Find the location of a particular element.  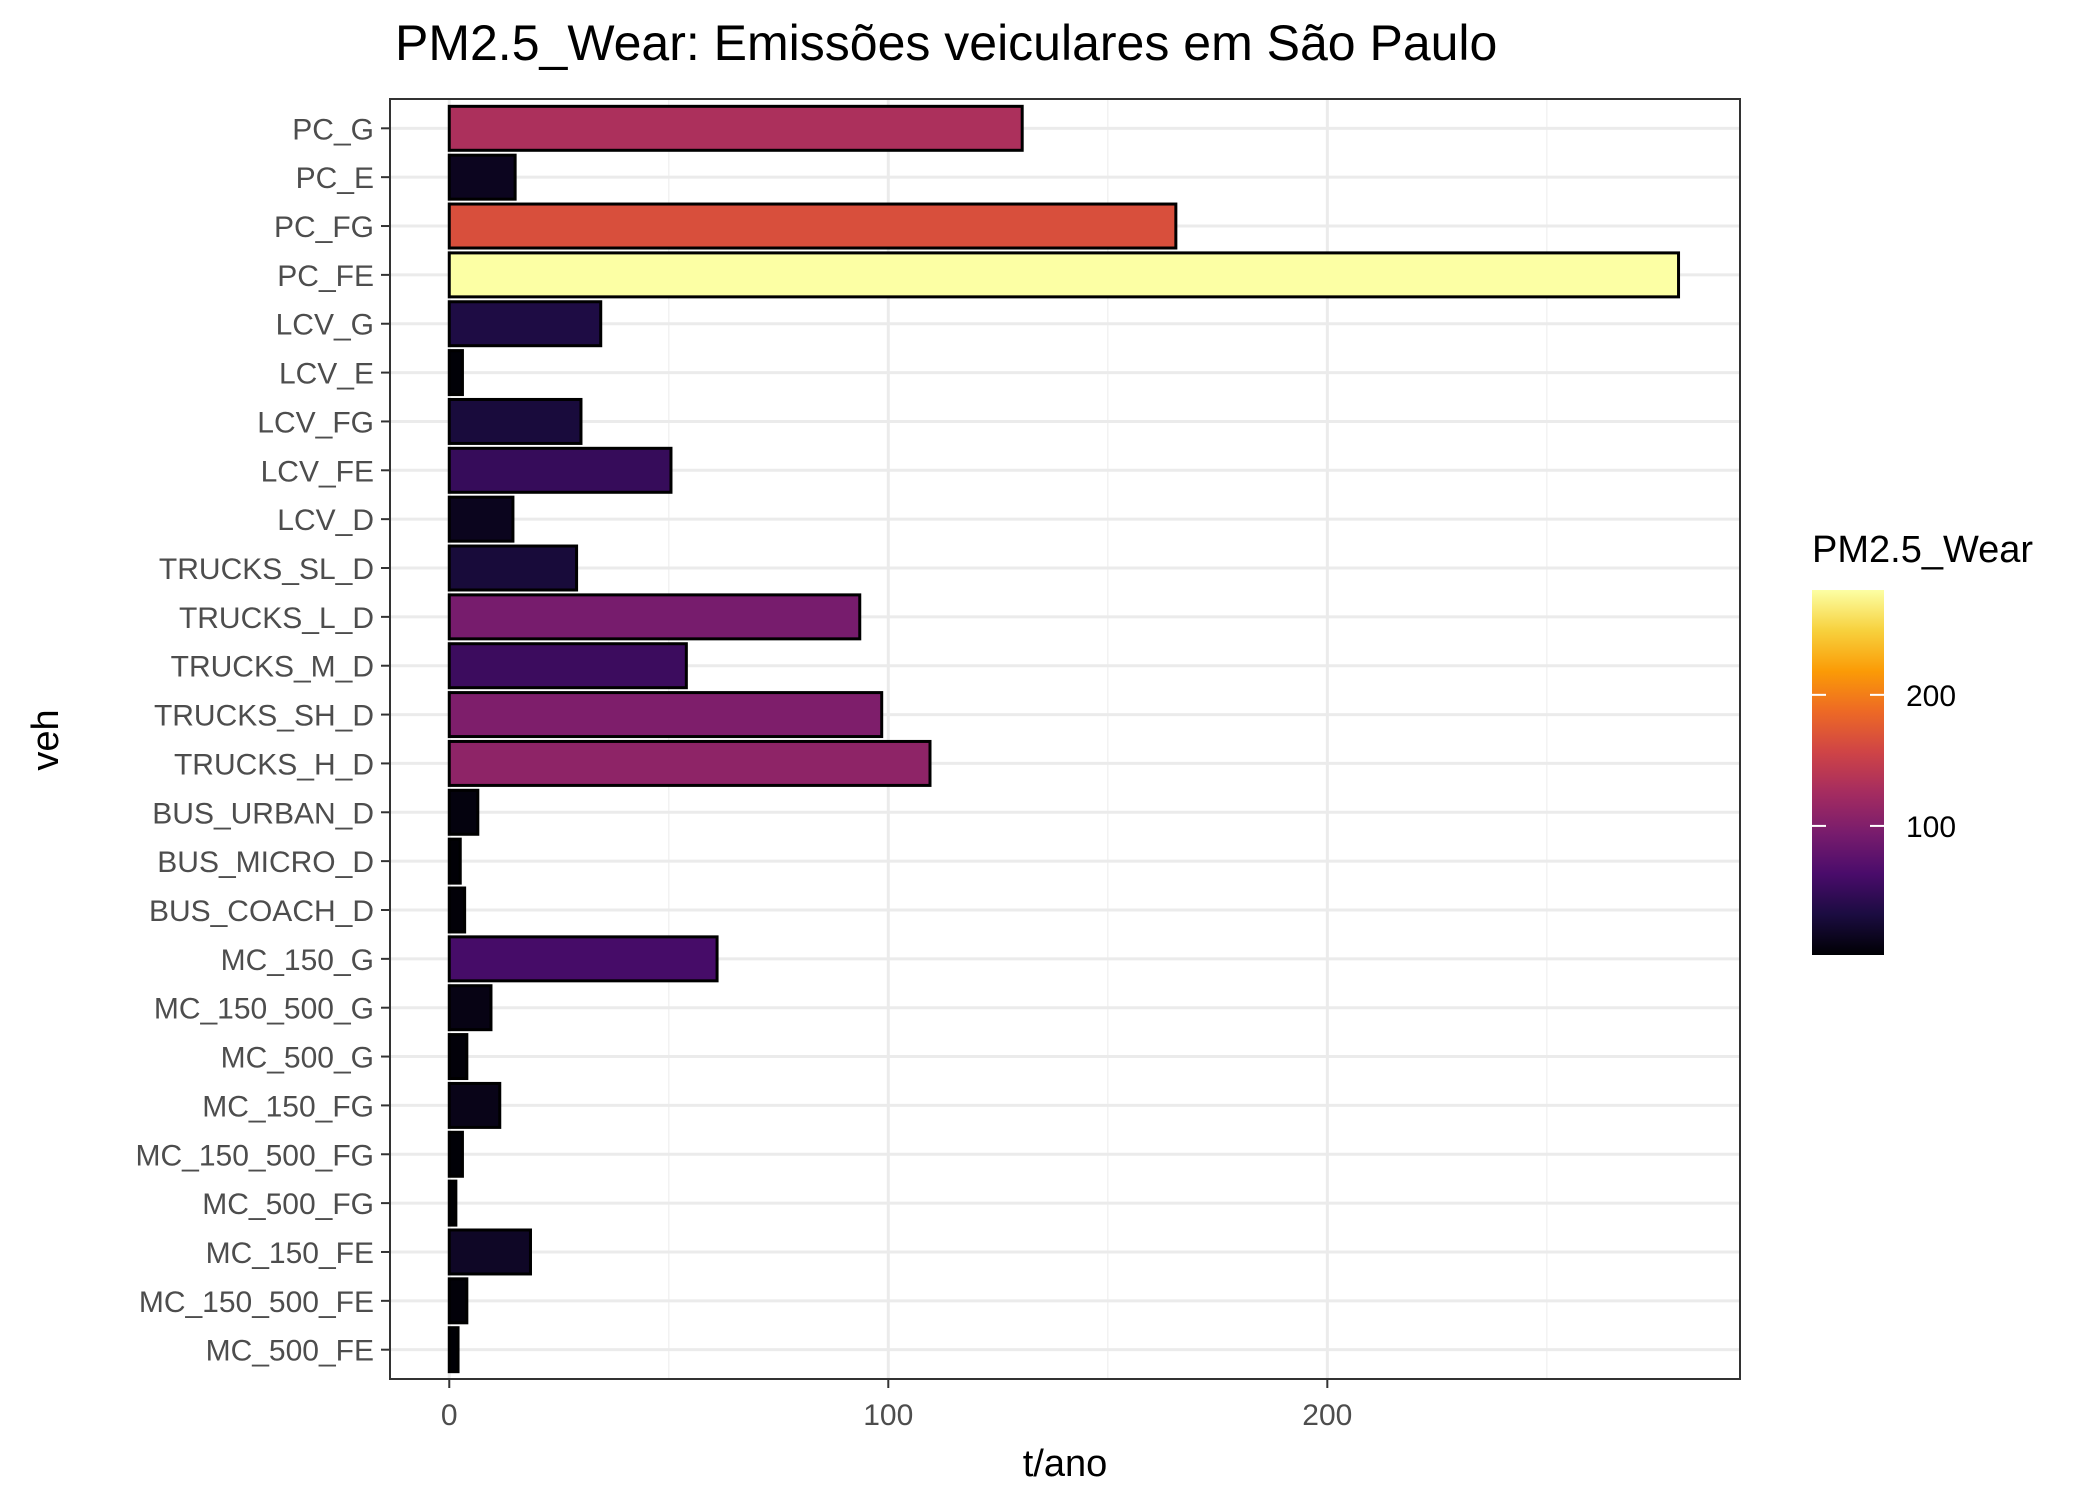

x-tick-label: 100 is located at coordinates (888, 1415).